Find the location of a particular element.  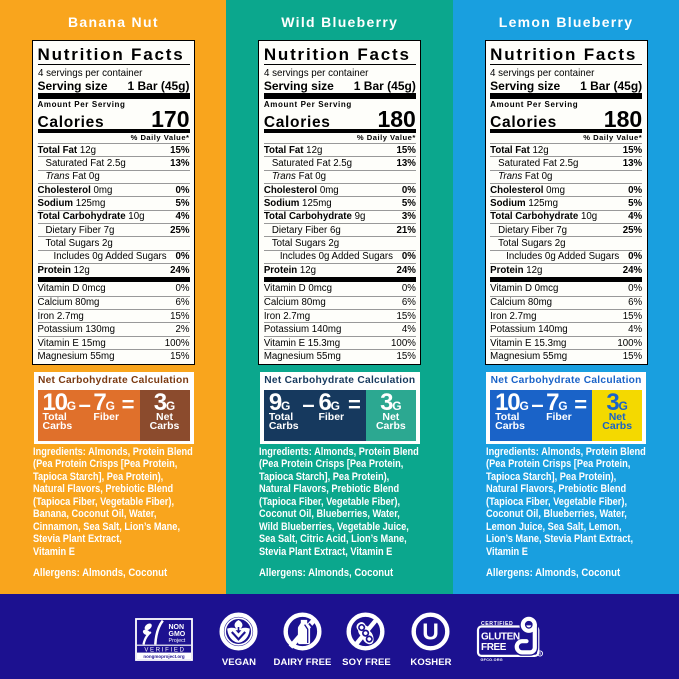

svg-text: NON is located at coordinates (177, 627).